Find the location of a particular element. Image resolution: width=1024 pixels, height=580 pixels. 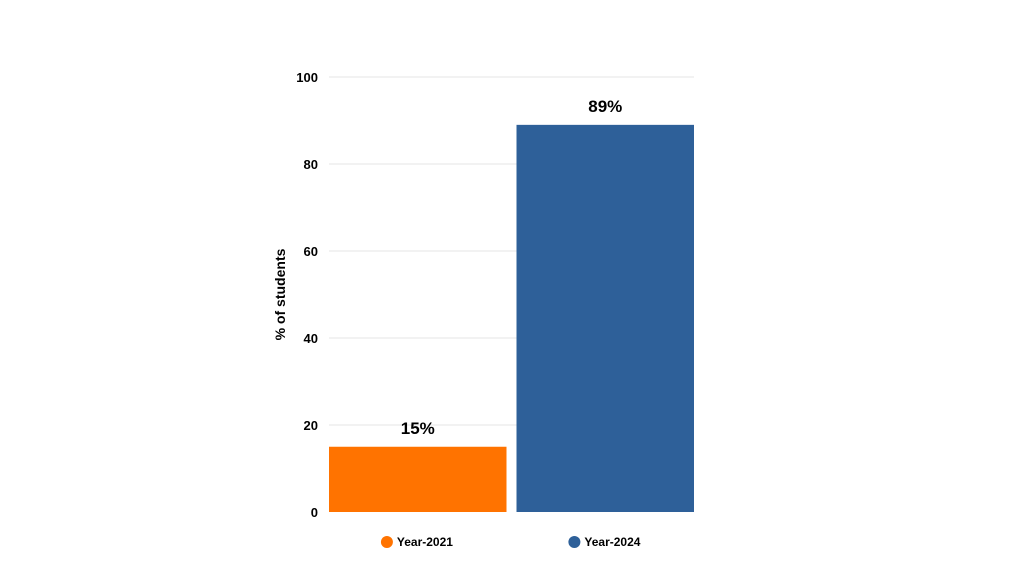

legend-item: Year-2021 is located at coordinates (416, 542).